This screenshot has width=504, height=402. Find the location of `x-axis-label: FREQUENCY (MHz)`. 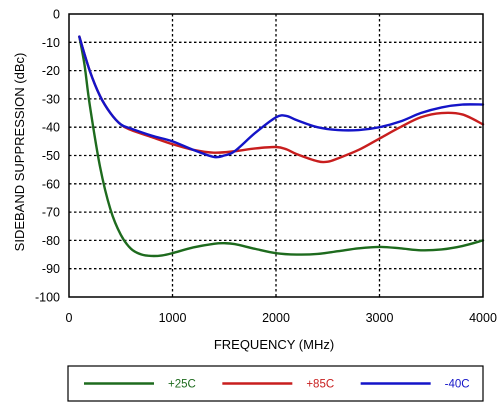

x-axis-label: FREQUENCY (MHz) is located at coordinates (274, 344).